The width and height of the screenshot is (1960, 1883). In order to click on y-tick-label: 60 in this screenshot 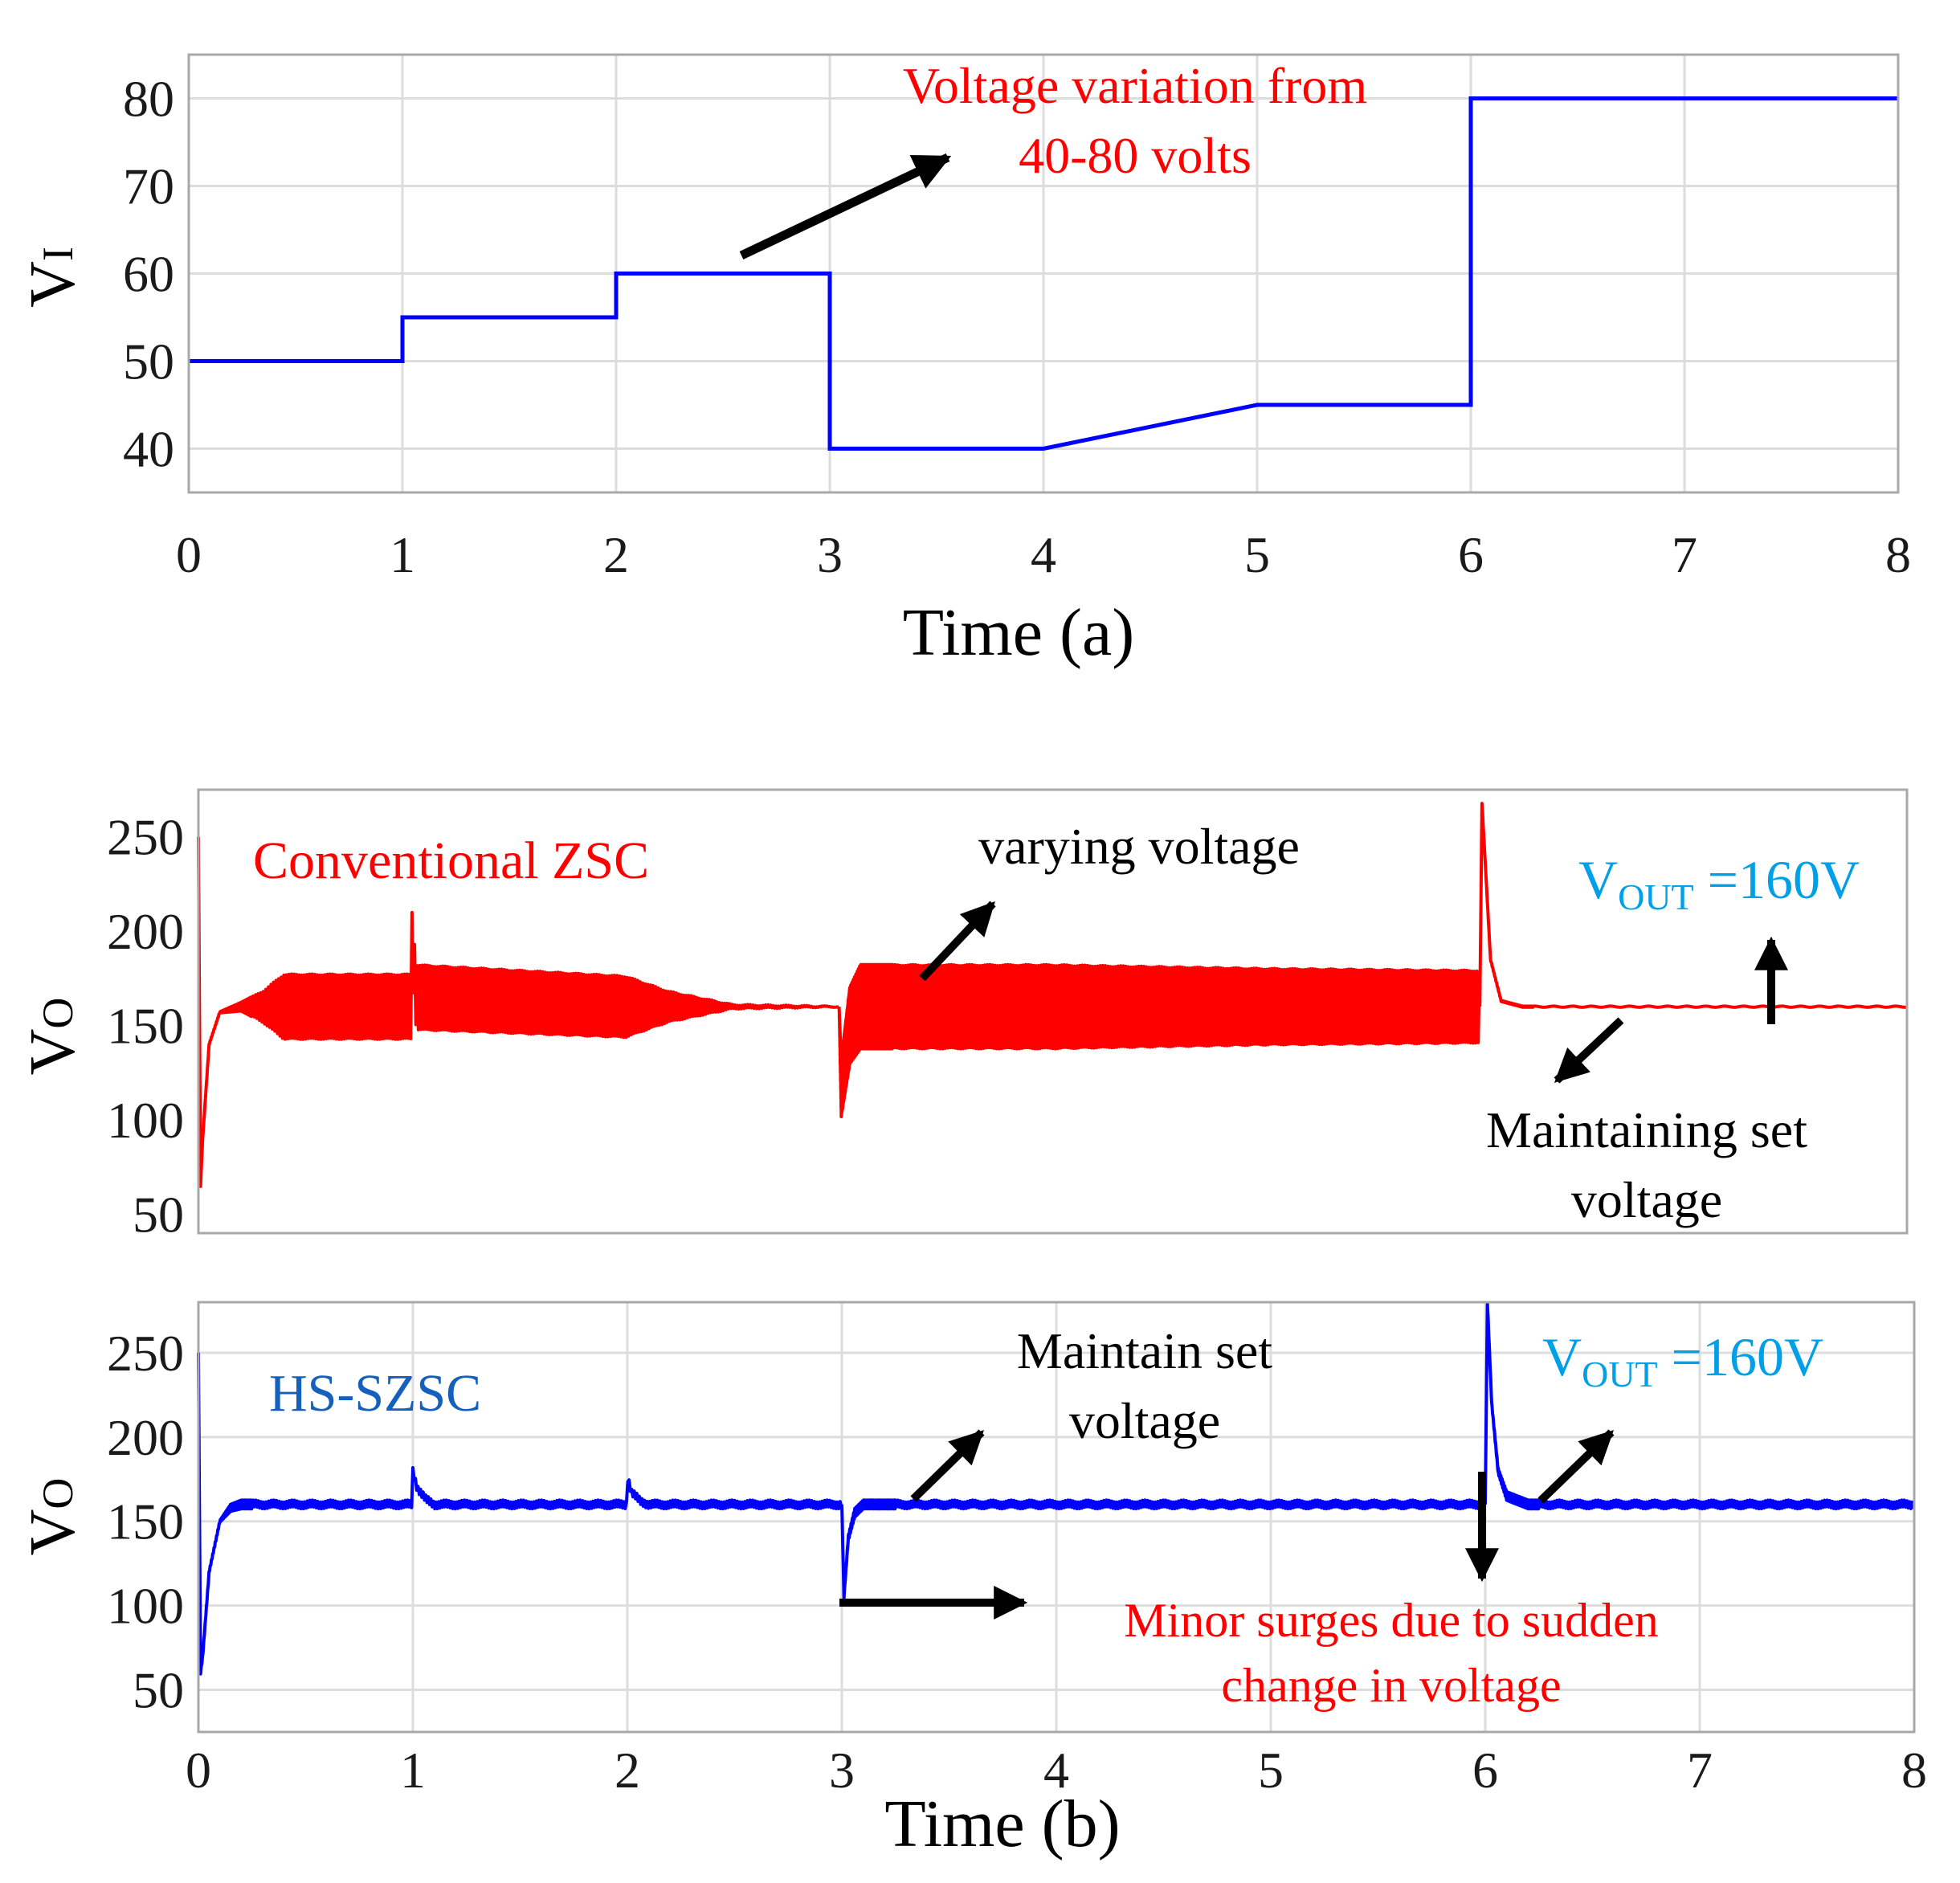, I will do `click(148, 275)`.